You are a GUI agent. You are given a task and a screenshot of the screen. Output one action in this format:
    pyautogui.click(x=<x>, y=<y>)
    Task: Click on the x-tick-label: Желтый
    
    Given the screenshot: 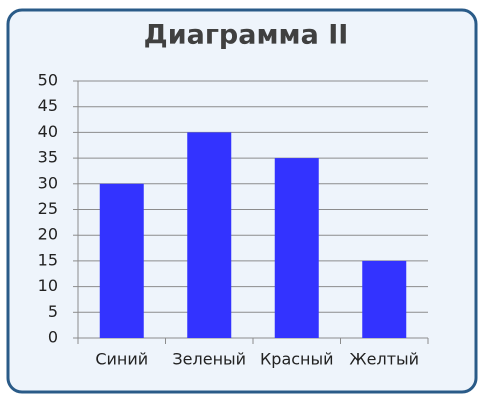 What is the action you would take?
    pyautogui.click(x=384, y=359)
    